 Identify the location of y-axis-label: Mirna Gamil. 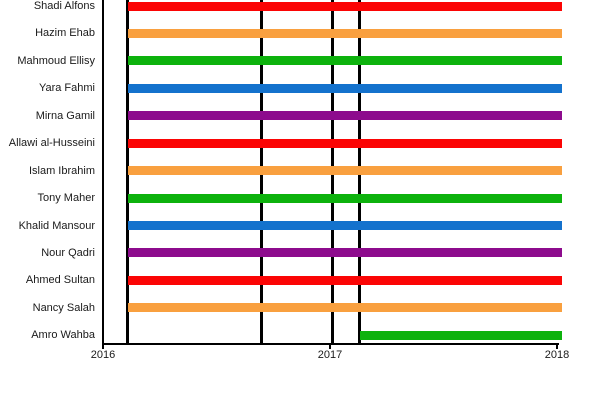
(65, 115).